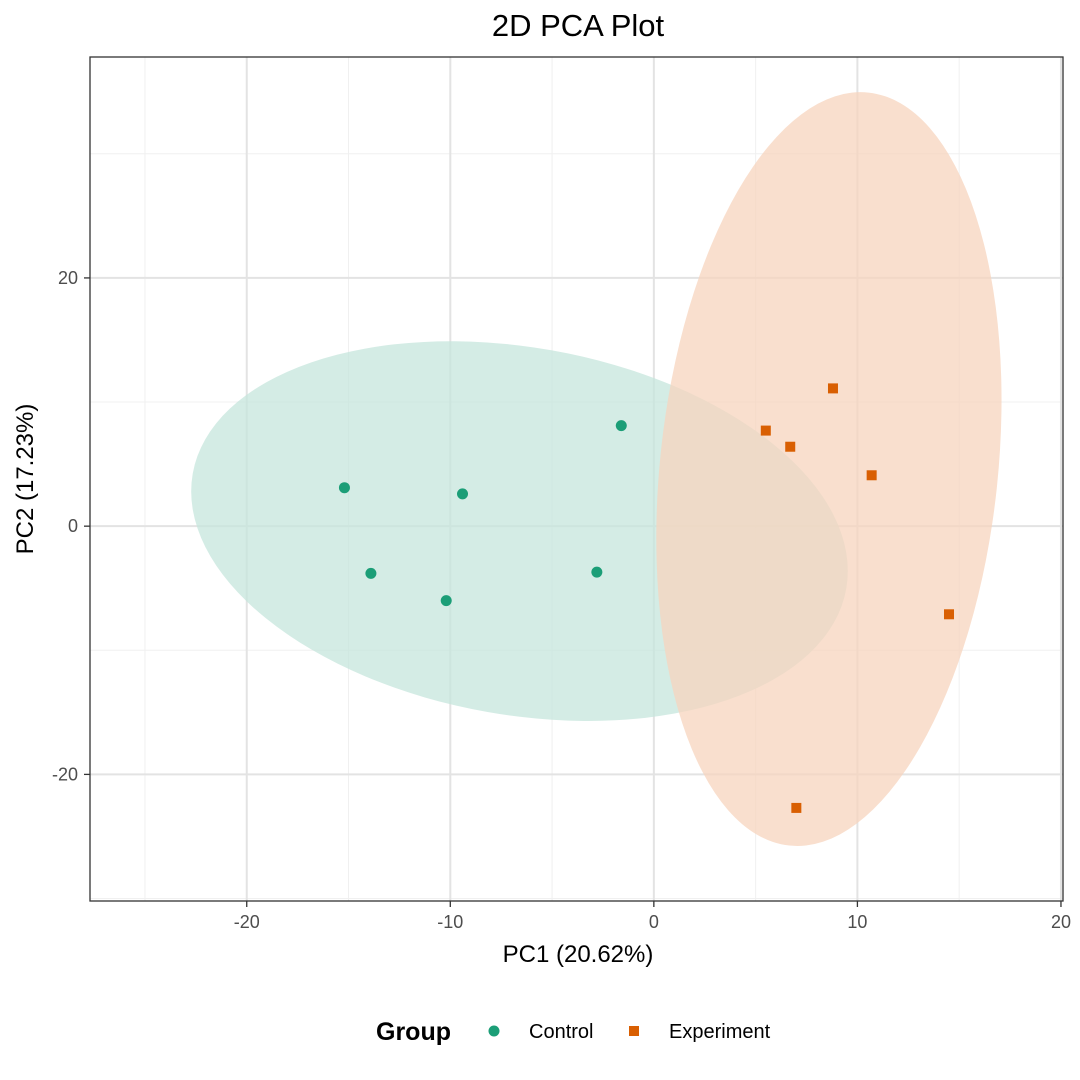  I want to click on legend-label-experiment: Experiment, so click(720, 1032).